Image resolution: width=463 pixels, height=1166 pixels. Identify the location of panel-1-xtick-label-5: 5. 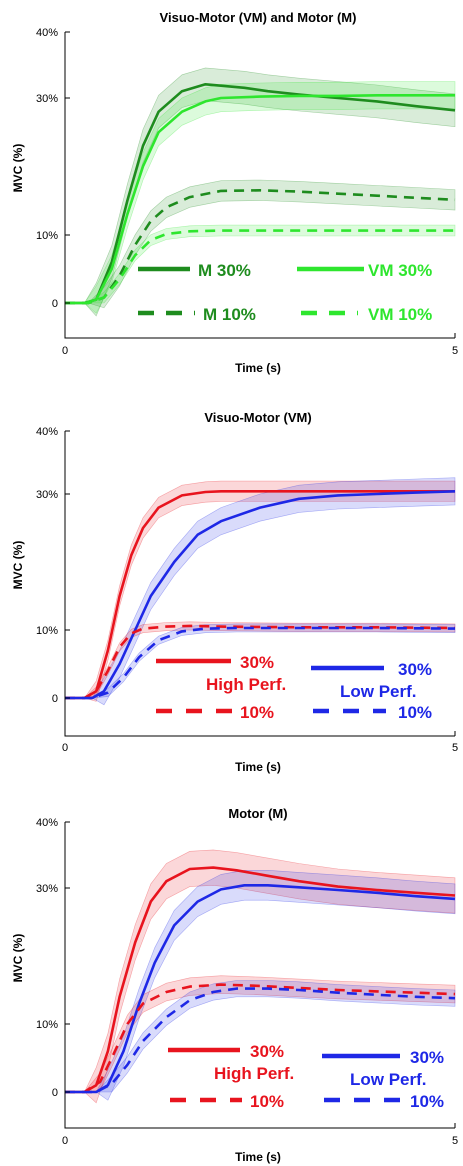
(455, 351).